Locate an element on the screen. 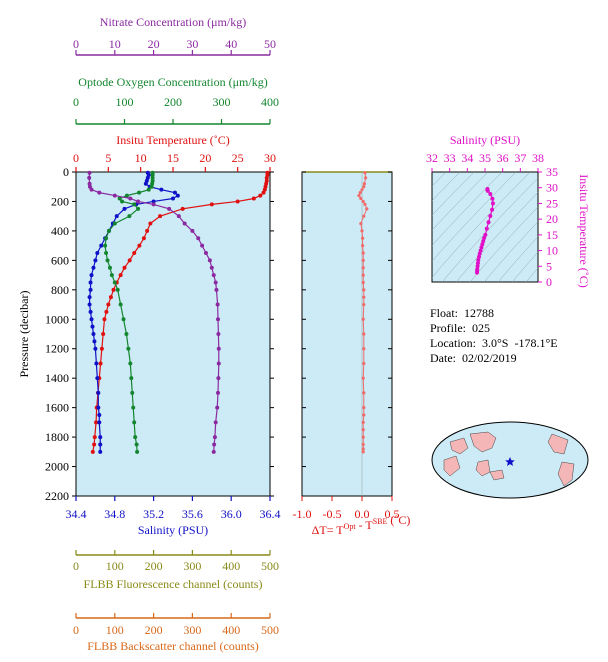 Image resolution: width=608 pixels, height=662 pixels. ts-salinity-tick-label: 35 is located at coordinates (485, 158).